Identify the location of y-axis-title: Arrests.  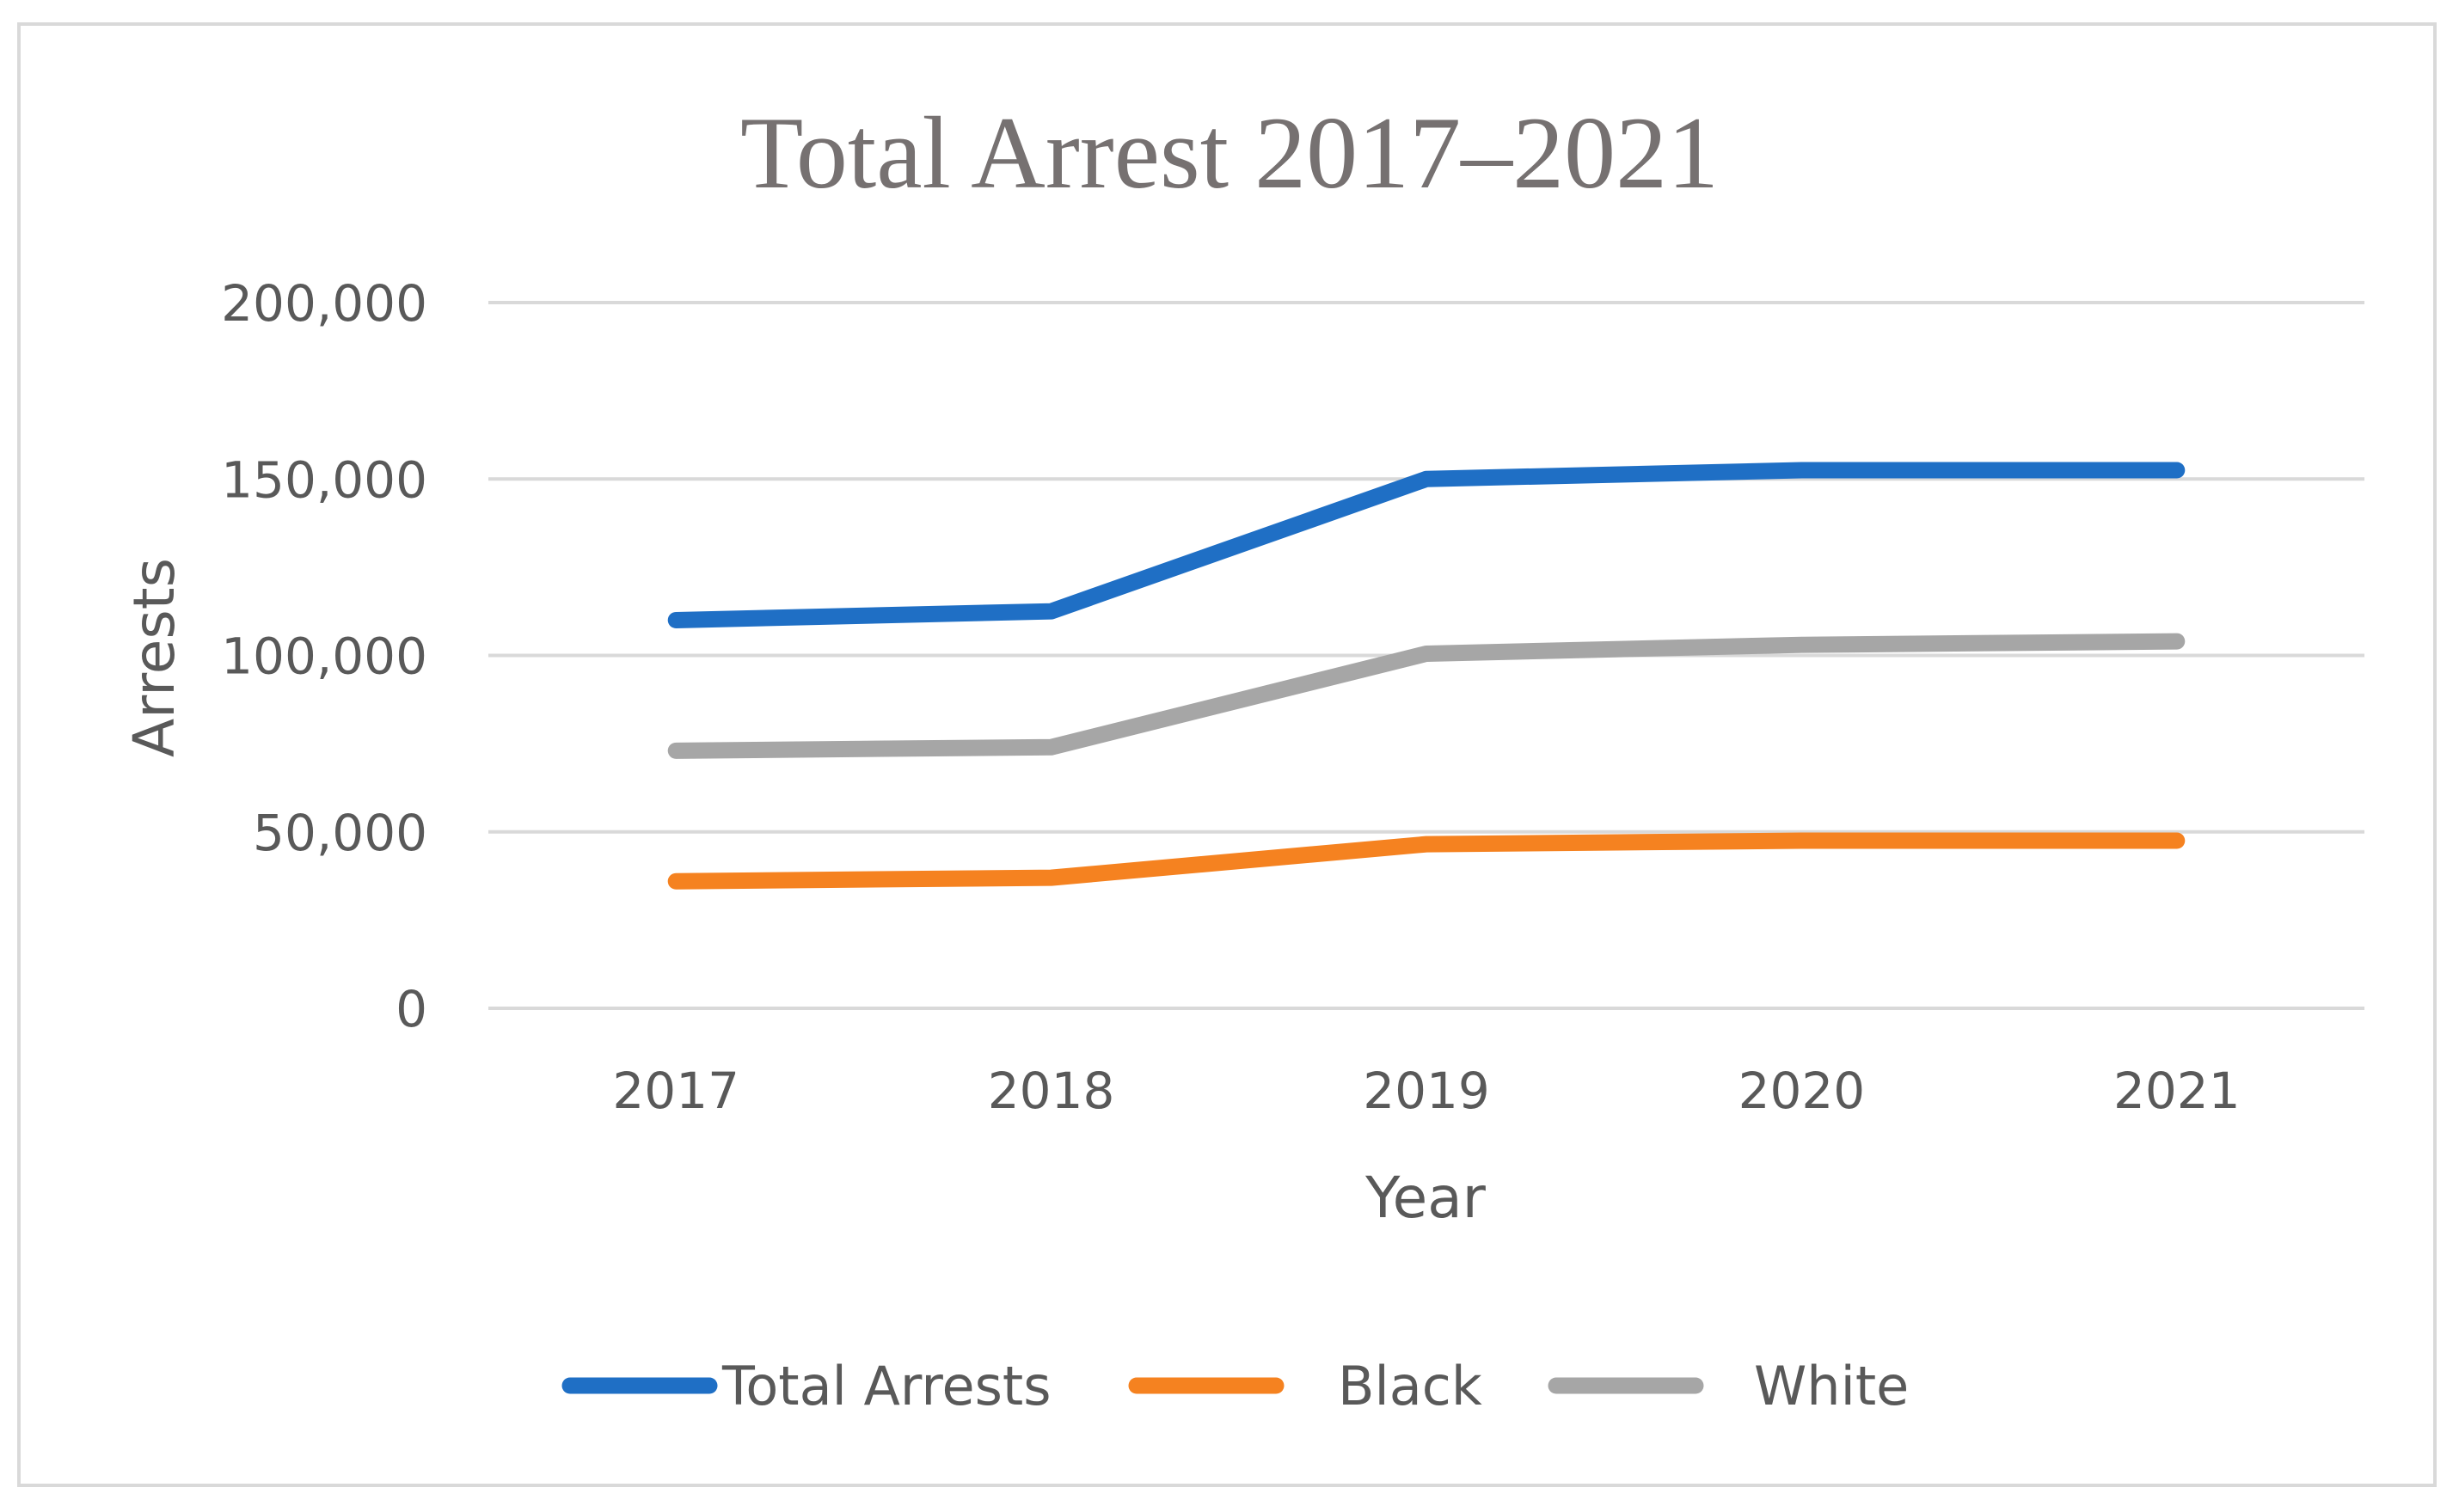
(154, 657).